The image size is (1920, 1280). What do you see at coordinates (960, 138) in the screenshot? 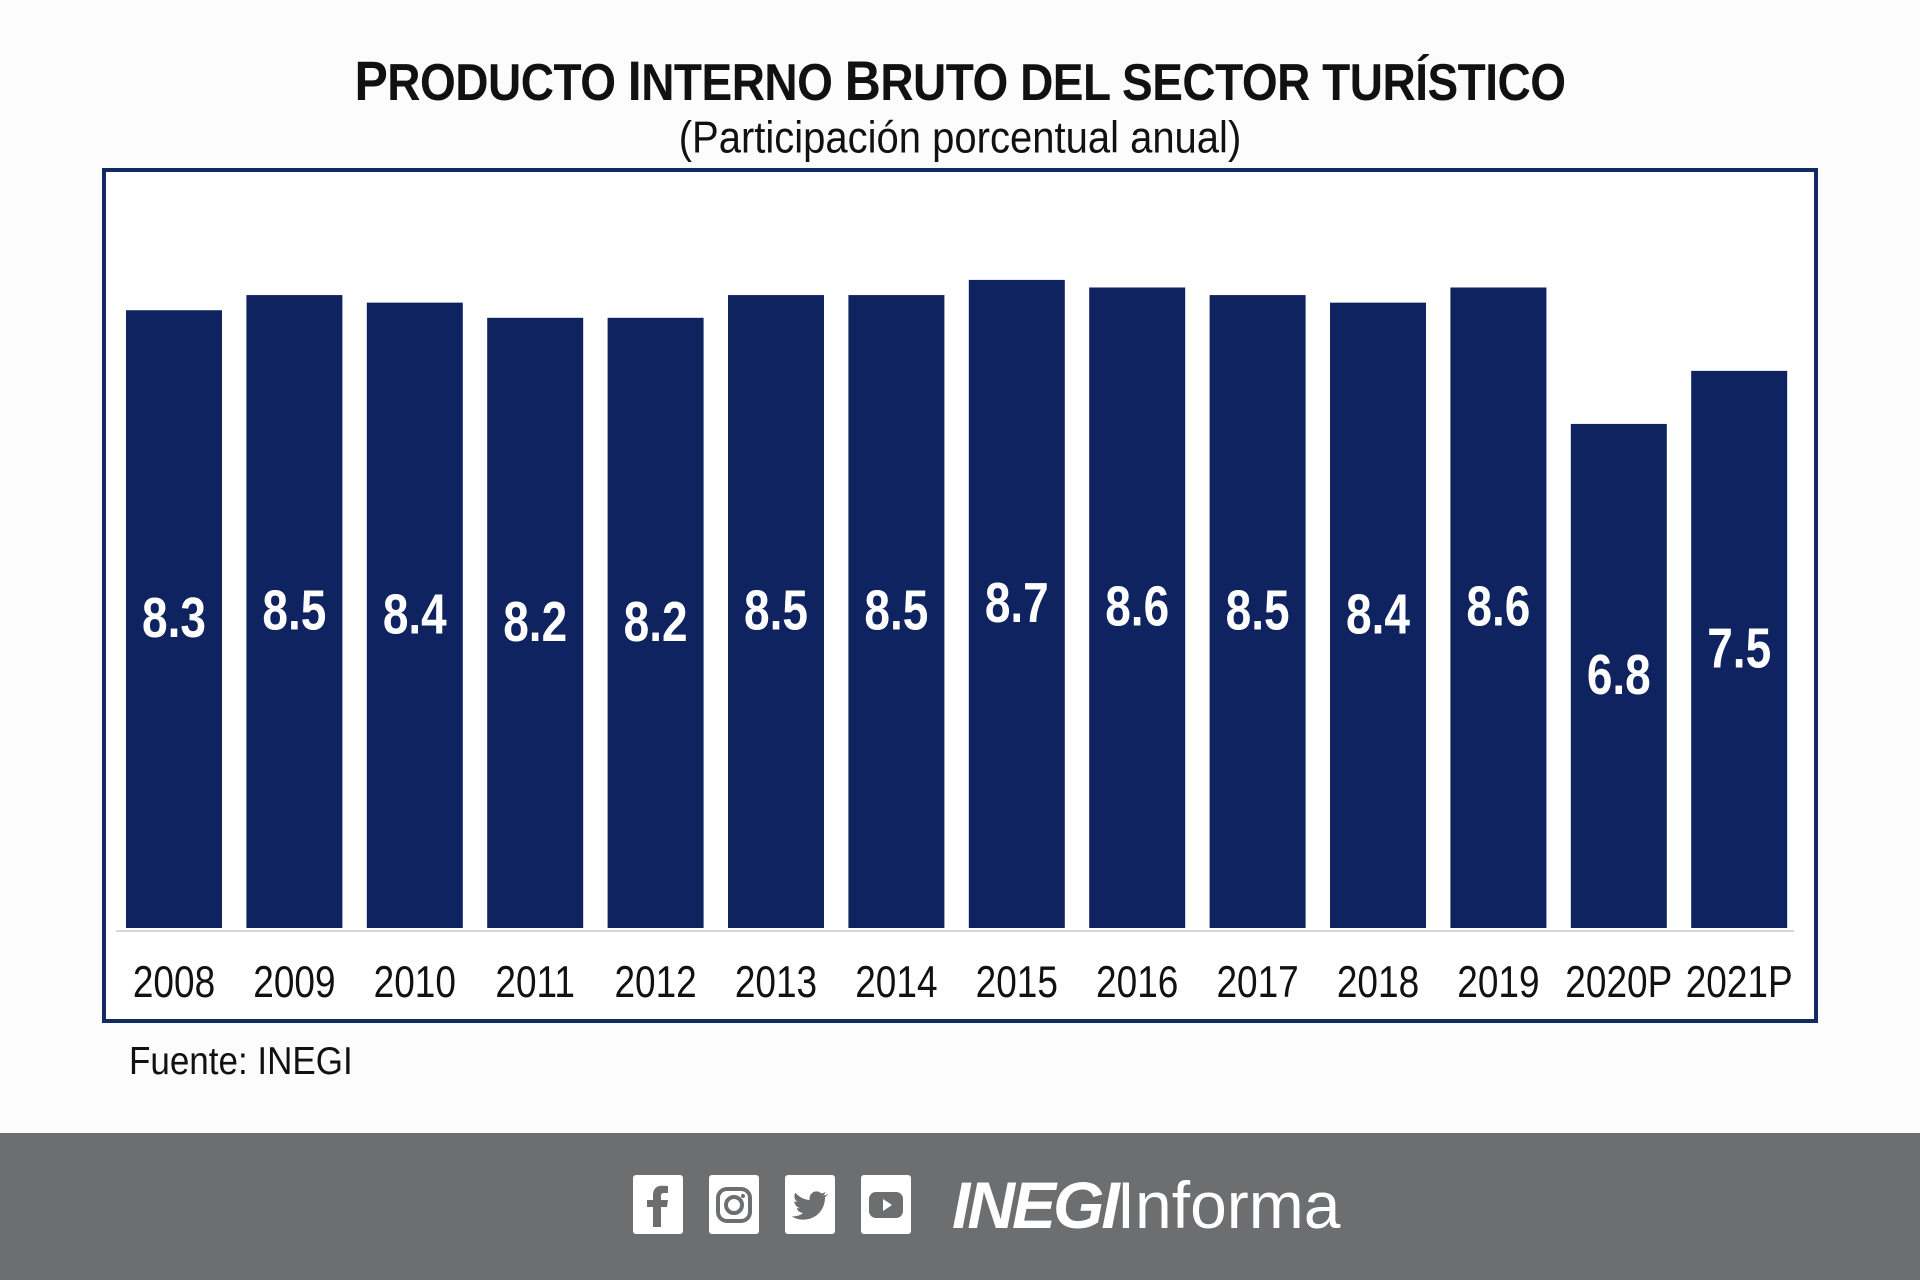
I see `chart-subtitle: (Participación porcentual anual)` at bounding box center [960, 138].